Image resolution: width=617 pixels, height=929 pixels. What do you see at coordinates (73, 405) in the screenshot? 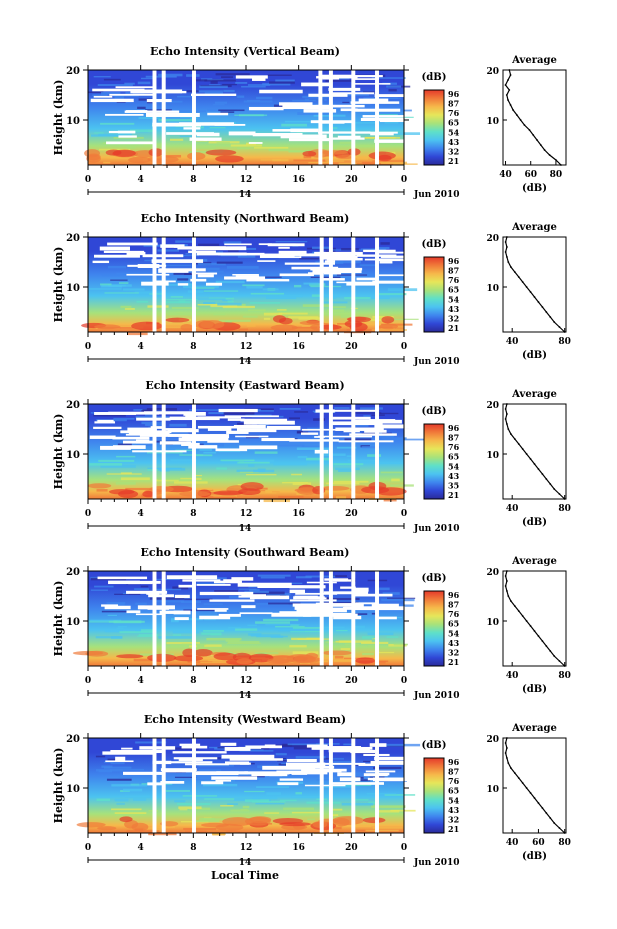
I see `y-tick-label: 20` at bounding box center [73, 405].